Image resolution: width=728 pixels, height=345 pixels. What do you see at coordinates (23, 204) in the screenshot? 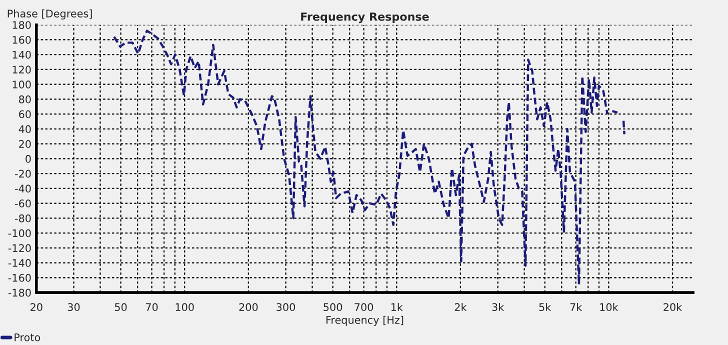
I see `y-tick-label: -60` at bounding box center [23, 204].